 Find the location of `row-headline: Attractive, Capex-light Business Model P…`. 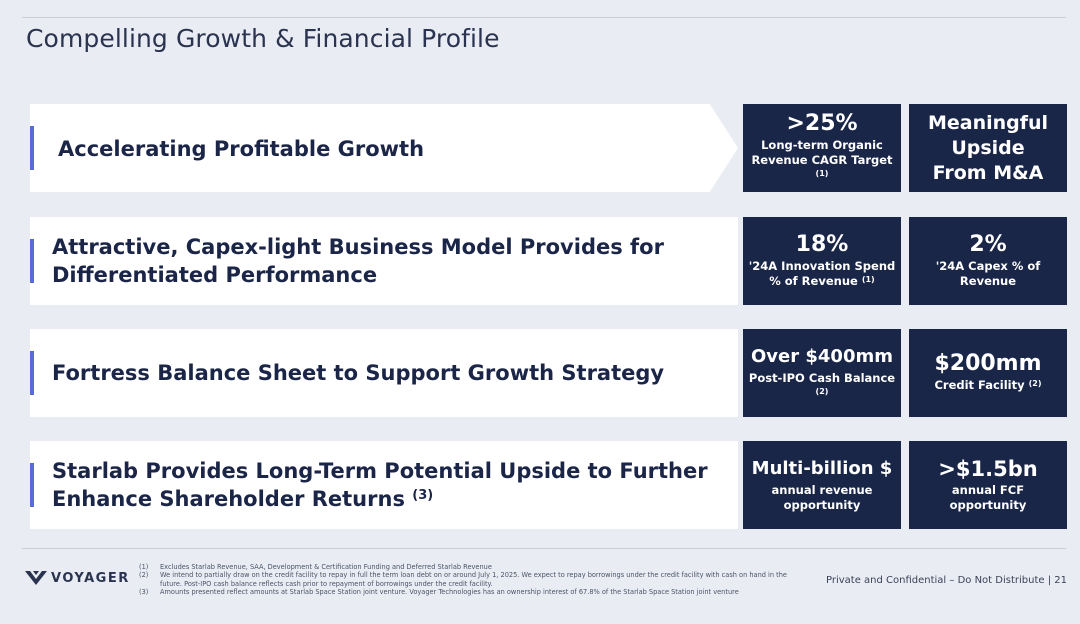

row-headline: Attractive, Capex-light Business Model P… is located at coordinates (358, 261).